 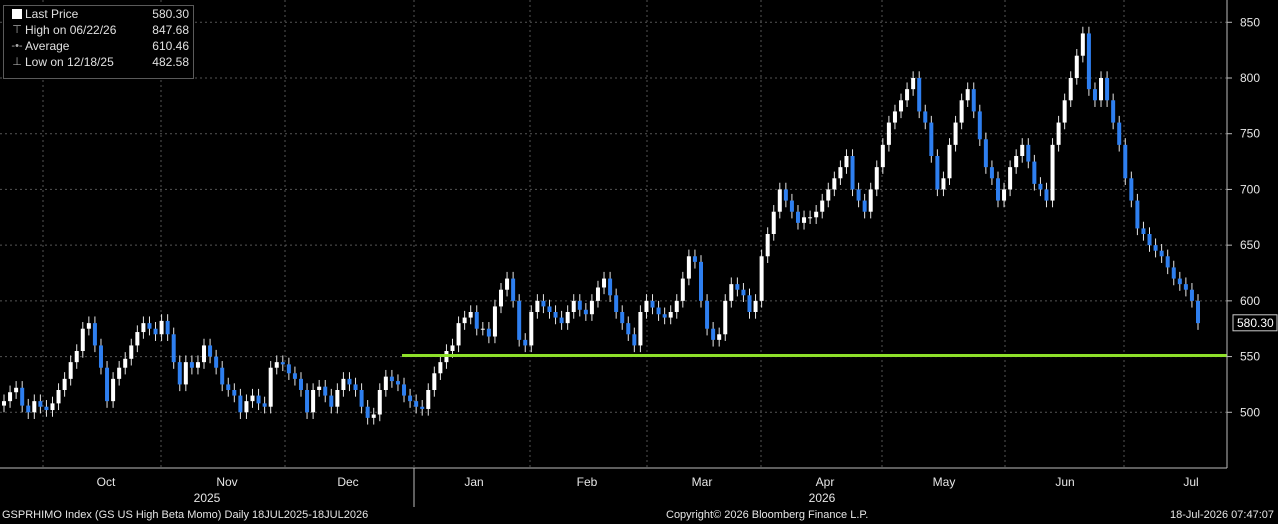 What do you see at coordinates (1252, 234) in the screenshot?
I see `y-axis: 500 550 600 650 700 750 800 850 580.30` at bounding box center [1252, 234].